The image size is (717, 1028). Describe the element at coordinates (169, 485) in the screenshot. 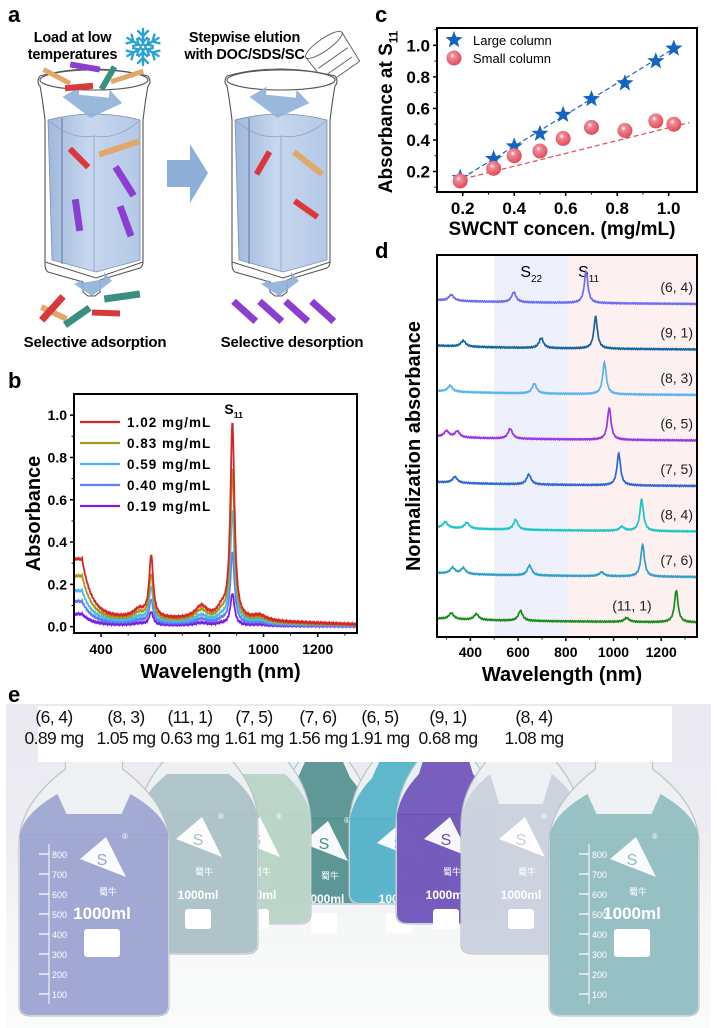

I see `legend-label: 0.40 mg/mL` at that location.